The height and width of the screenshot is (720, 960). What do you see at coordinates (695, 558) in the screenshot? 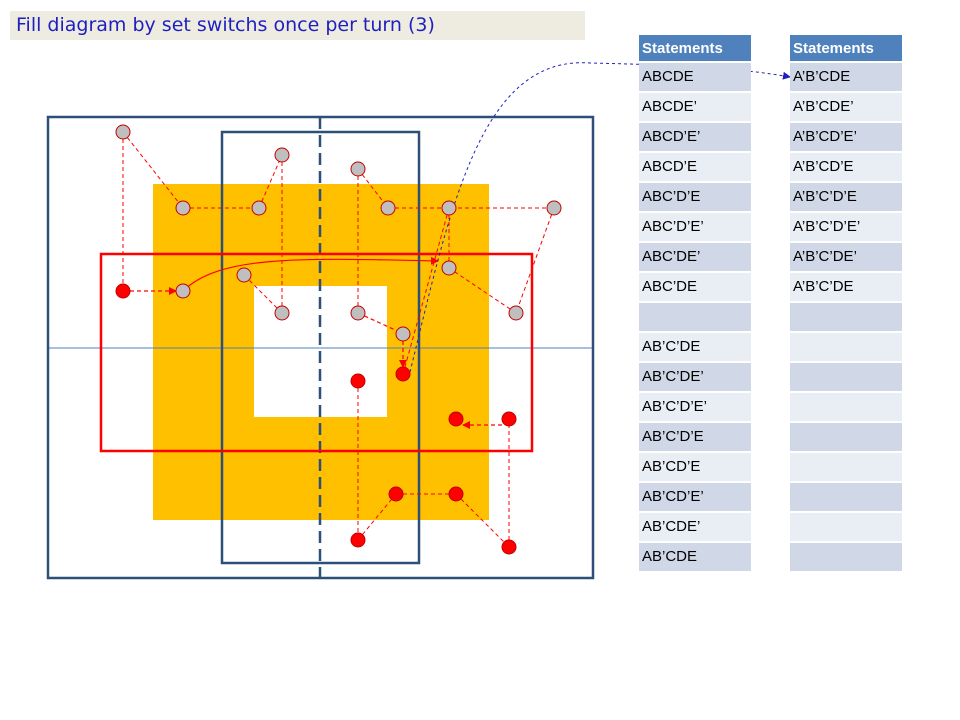
I see `table-row: AB’CDE` at bounding box center [695, 558].